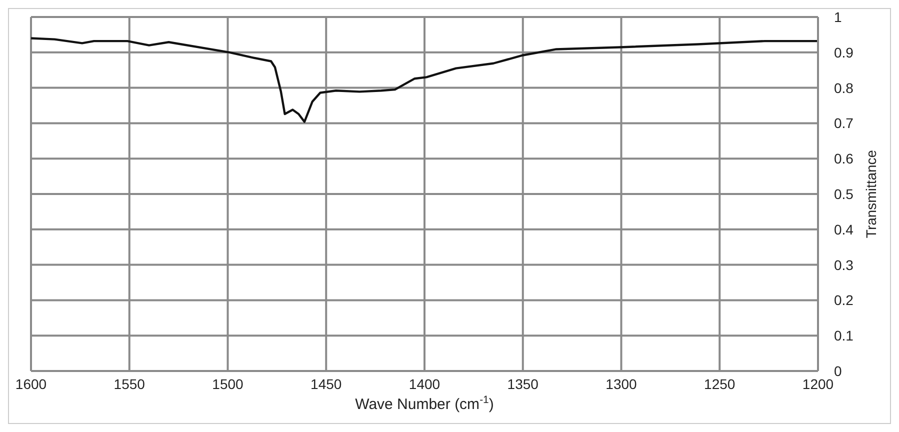 This screenshot has width=899, height=432. What do you see at coordinates (424, 403) in the screenshot?
I see `x-axis-title: Wave Number (cm$^{-1}$)` at bounding box center [424, 403].